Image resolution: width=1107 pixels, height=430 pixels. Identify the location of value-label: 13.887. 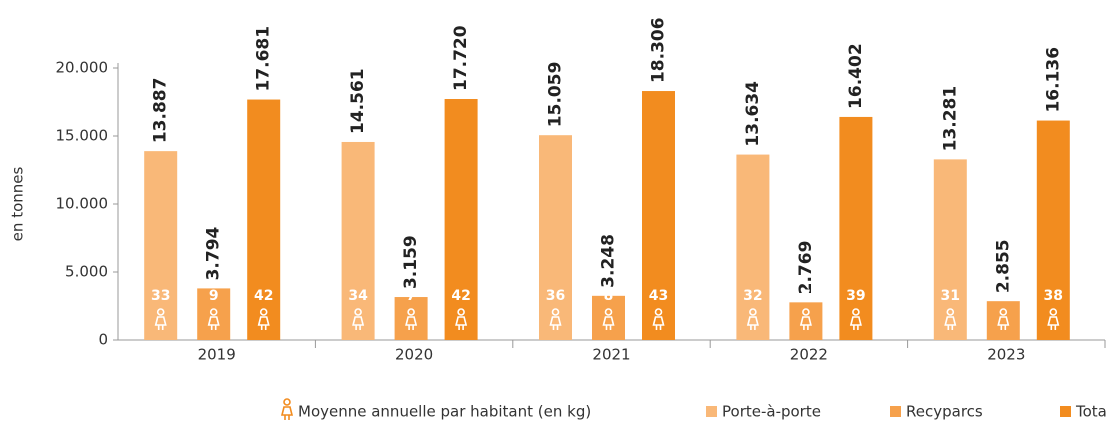
(161, 111).